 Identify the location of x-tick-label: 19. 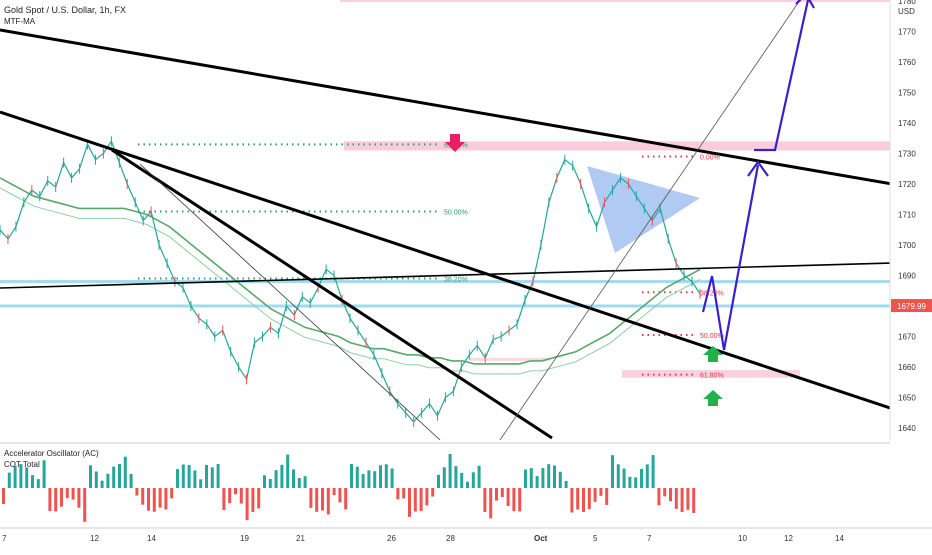
(244, 538).